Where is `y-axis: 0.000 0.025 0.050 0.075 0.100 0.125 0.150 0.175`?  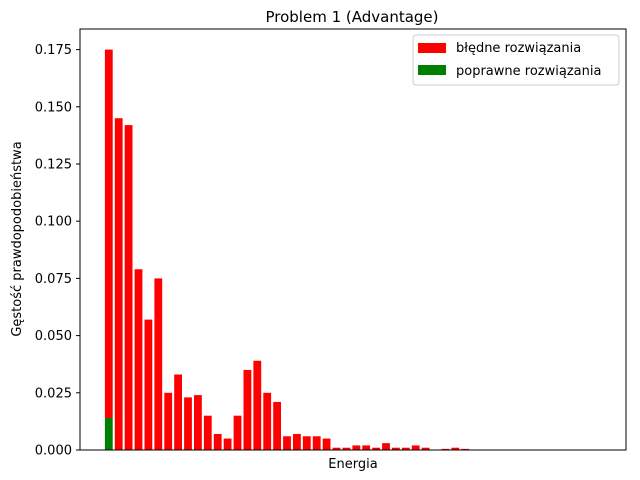
y-axis: 0.000 0.025 0.050 0.075 0.100 0.125 0.150 0.175 is located at coordinates (57, 251).